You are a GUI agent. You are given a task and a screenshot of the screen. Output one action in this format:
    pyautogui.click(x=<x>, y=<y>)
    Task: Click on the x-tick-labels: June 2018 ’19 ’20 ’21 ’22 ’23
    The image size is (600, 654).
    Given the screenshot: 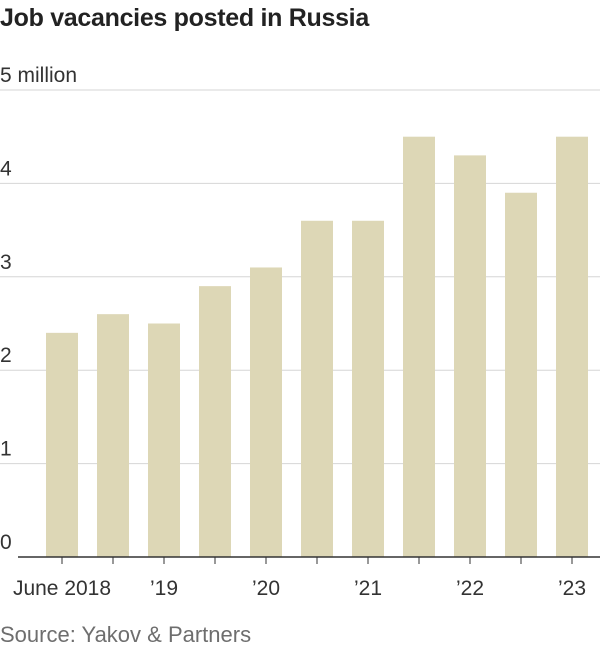 What is the action you would take?
    pyautogui.click(x=299, y=588)
    